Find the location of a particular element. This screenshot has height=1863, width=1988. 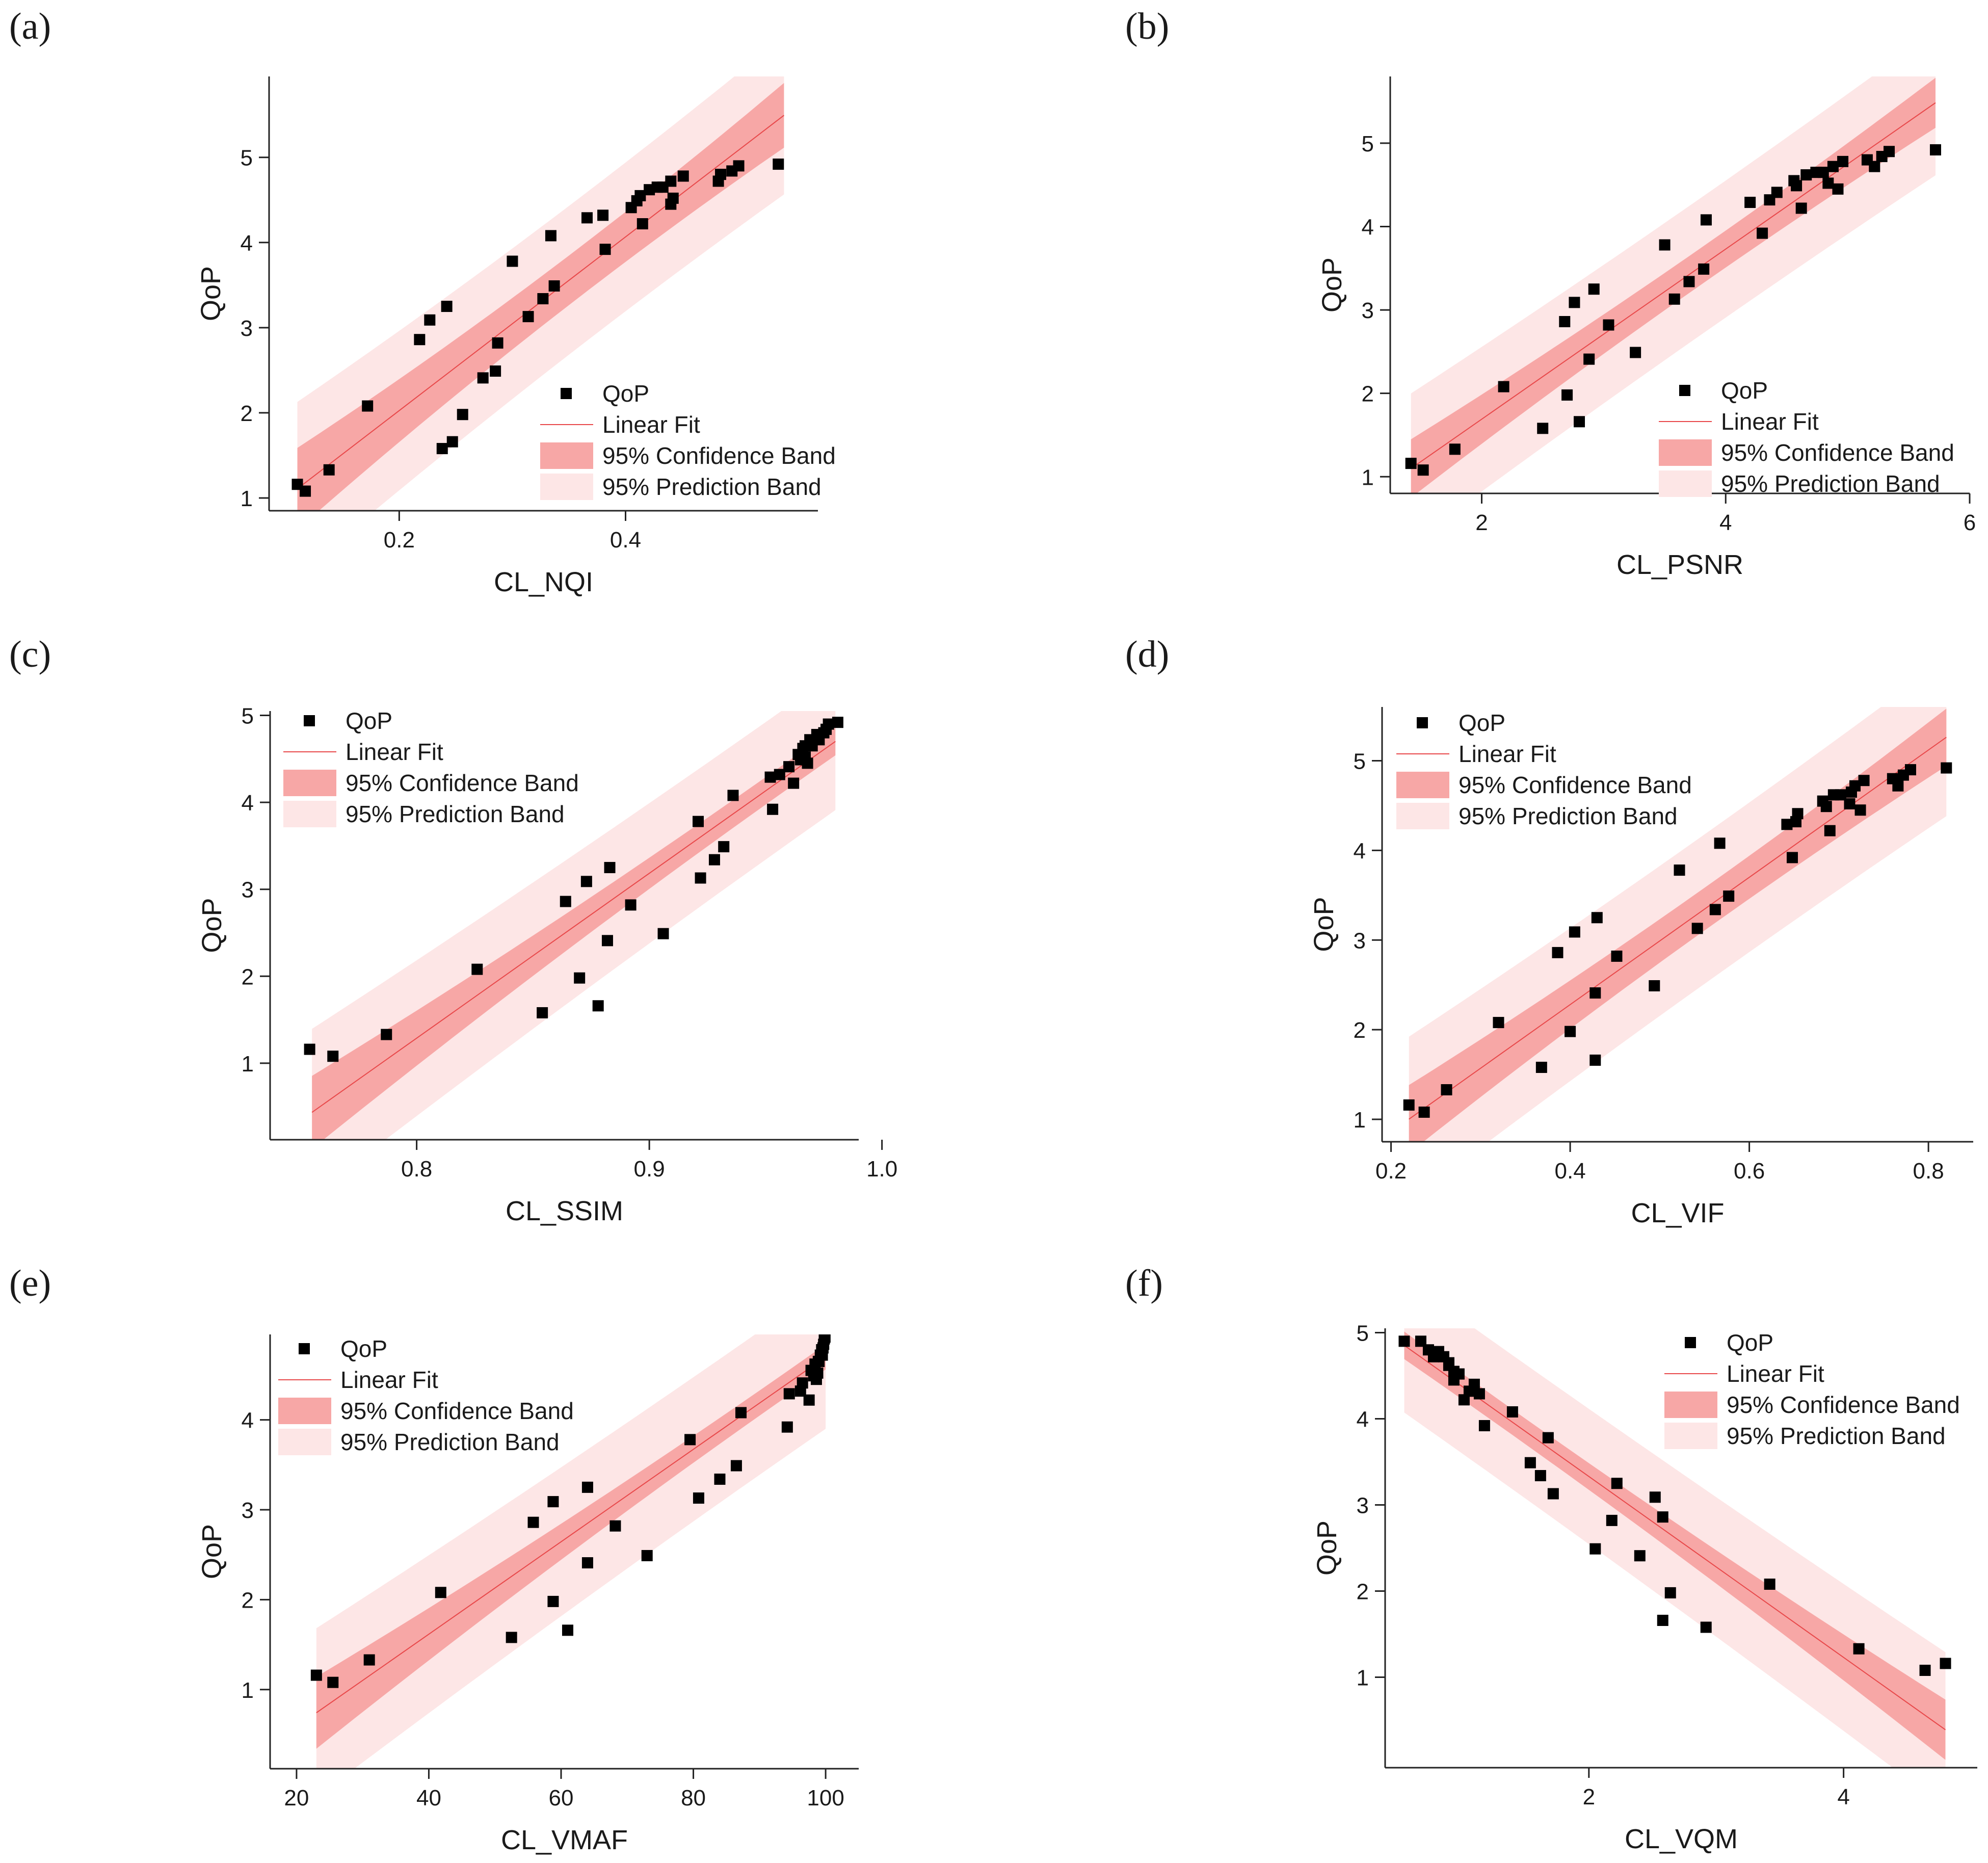

panel-label: (f) is located at coordinates (1144, 1283).